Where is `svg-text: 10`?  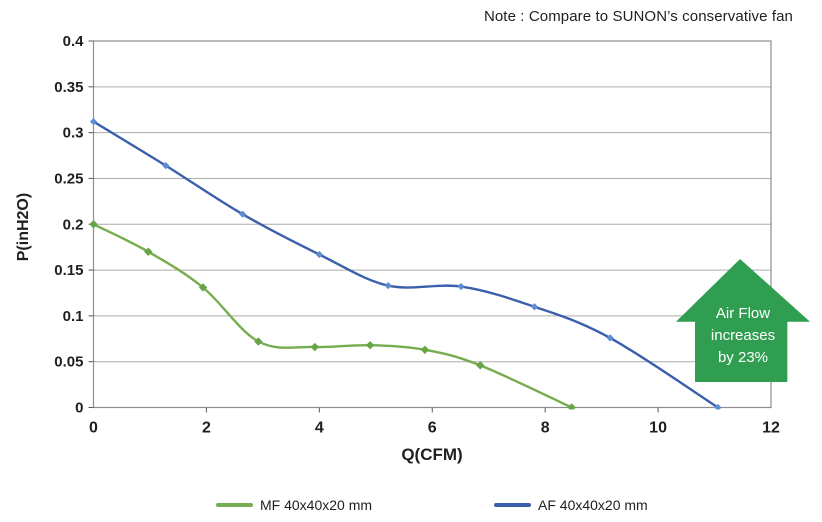 svg-text: 10 is located at coordinates (658, 428).